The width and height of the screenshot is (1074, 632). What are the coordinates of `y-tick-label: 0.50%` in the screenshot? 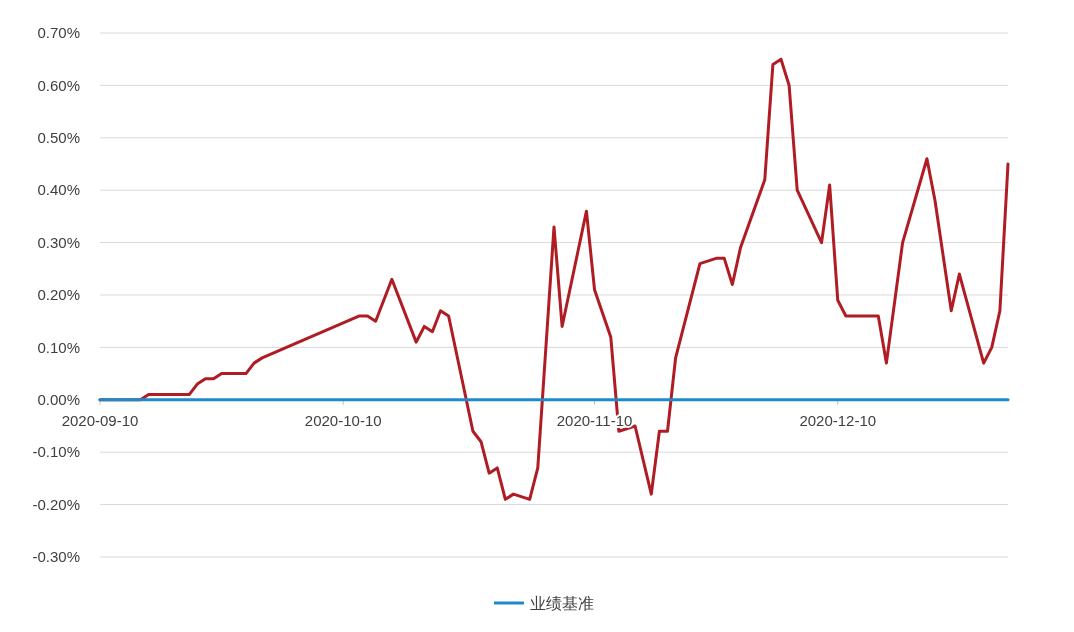 It's located at (58, 138).